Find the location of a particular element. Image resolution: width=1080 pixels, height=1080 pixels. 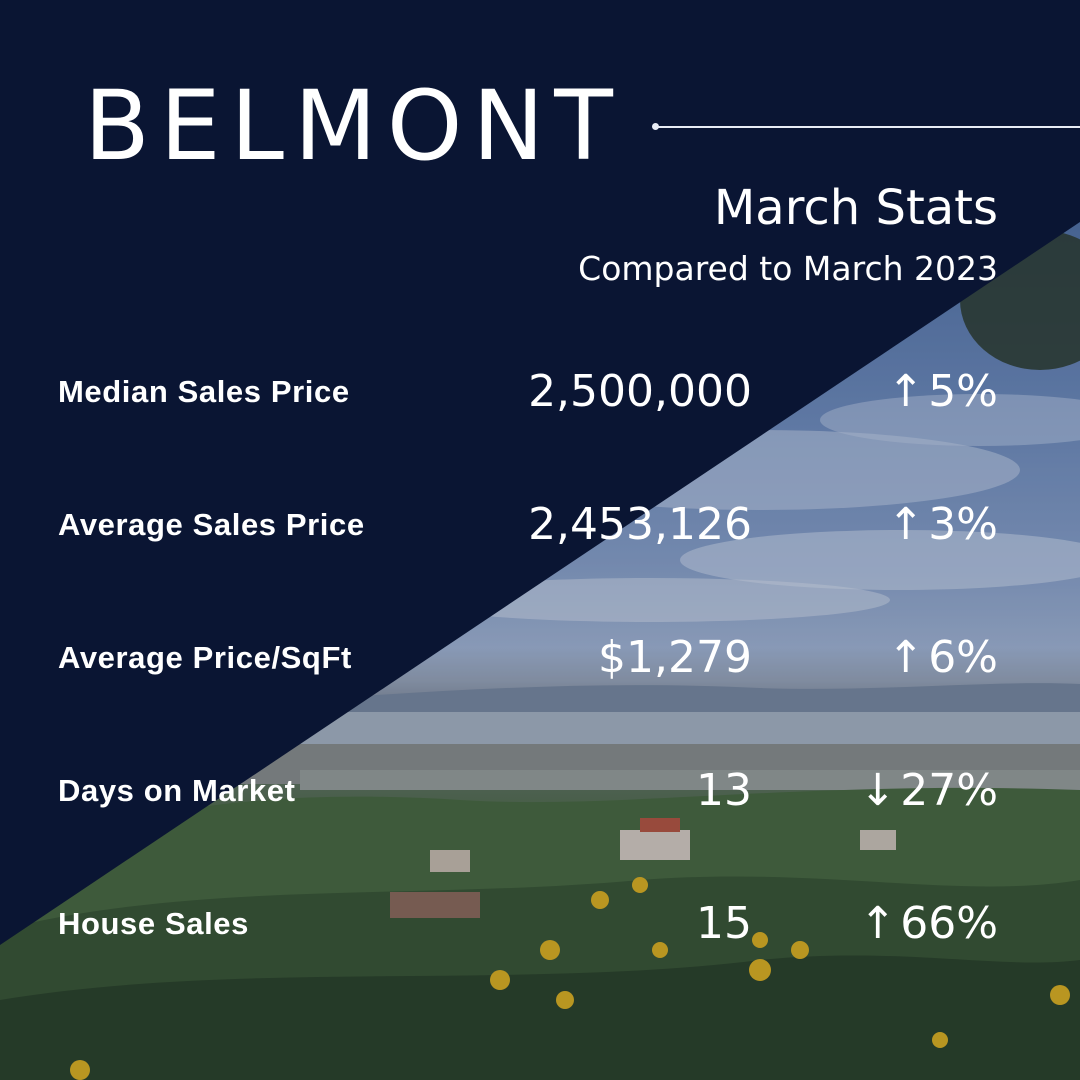

stat-change: ↑66% is located at coordinates (928, 924).